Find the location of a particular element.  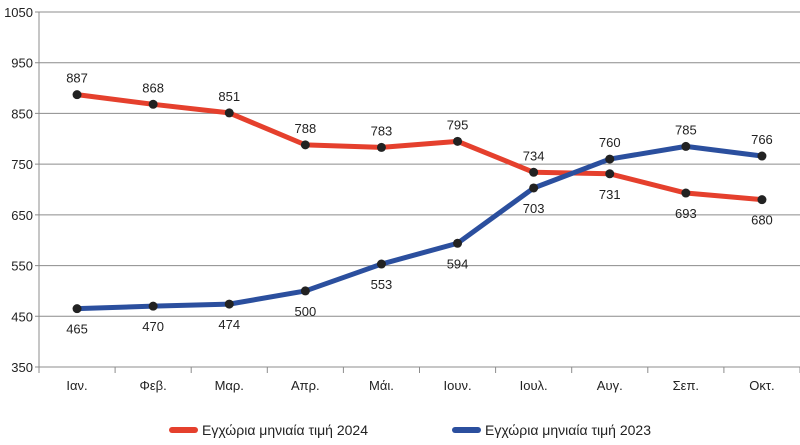

data-label: 500 is located at coordinates (305, 311).